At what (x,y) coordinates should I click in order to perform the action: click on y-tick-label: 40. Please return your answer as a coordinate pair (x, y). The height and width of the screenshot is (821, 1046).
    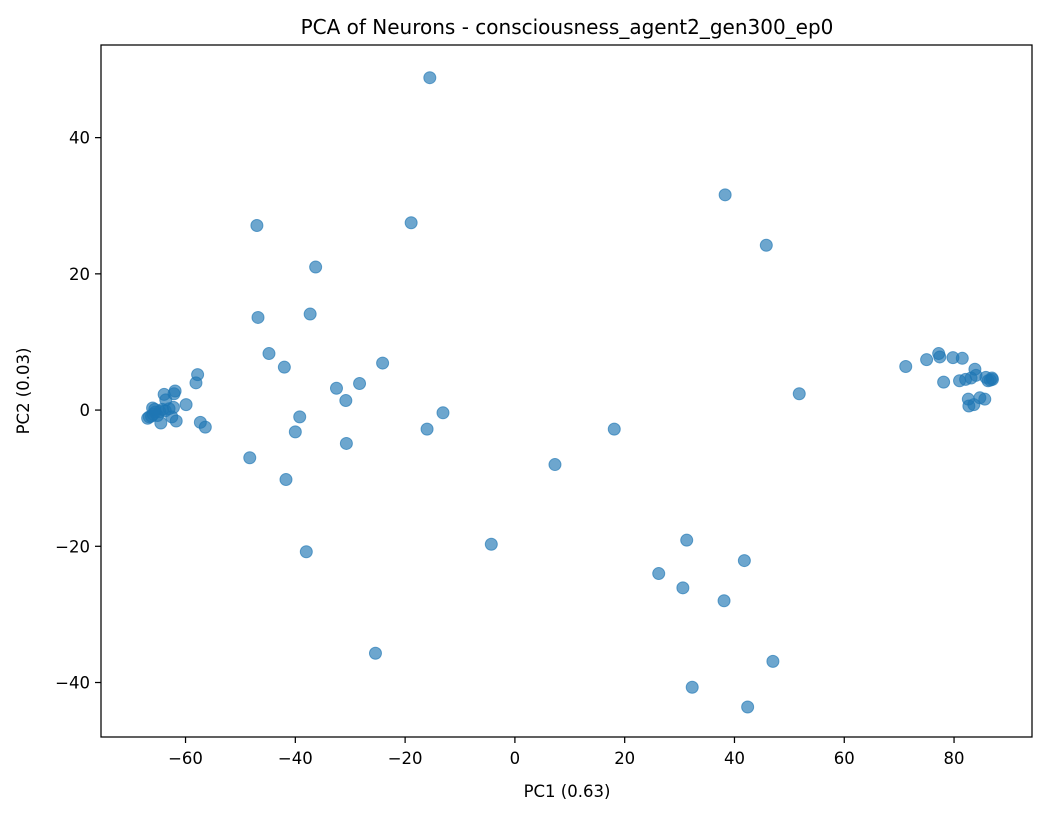
    Looking at the image, I should click on (79, 138).